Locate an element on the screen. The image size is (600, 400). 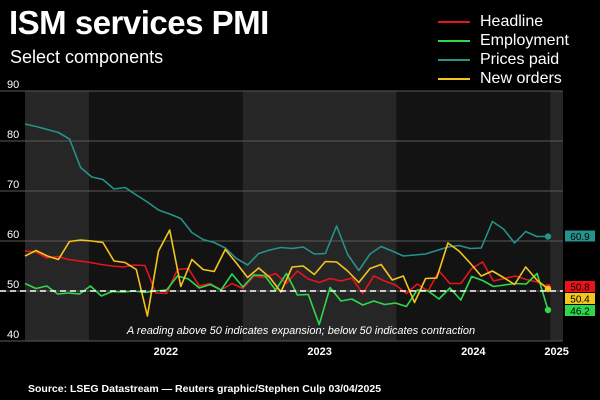
end-label-employment: 46.2 is located at coordinates (580, 312).